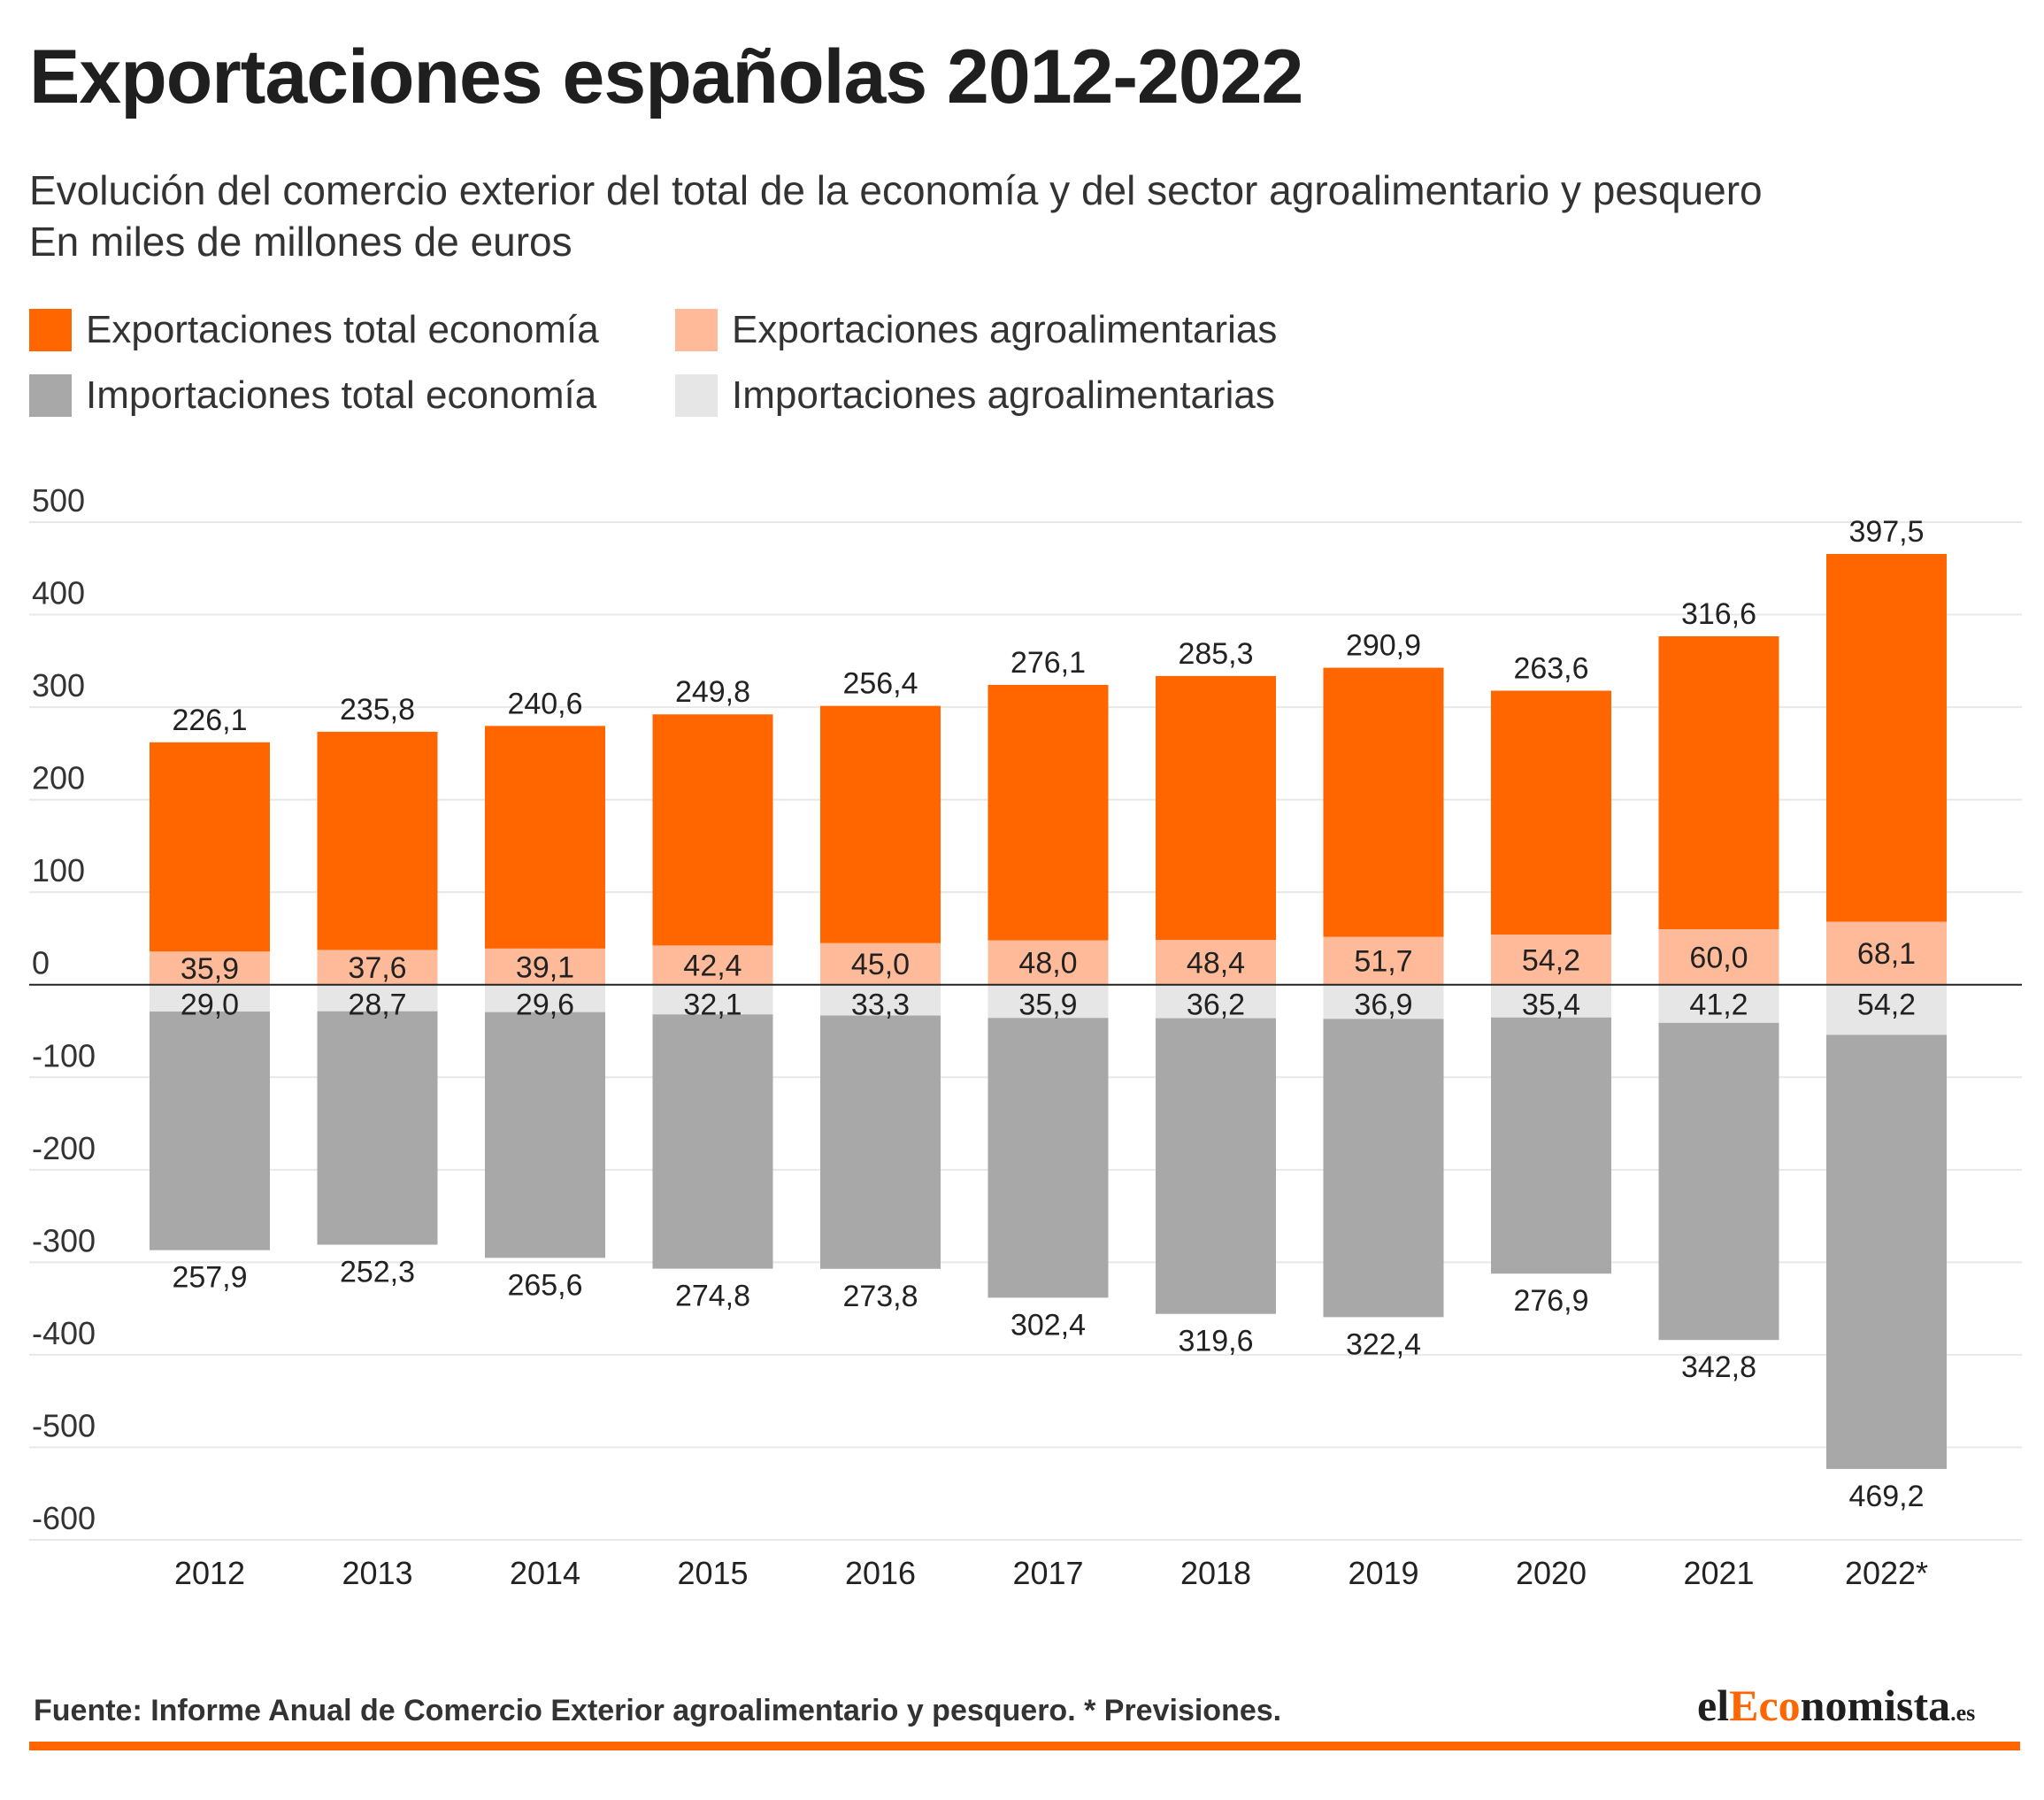 The image size is (2044, 1800). I want to click on y-tick-label: 200, so click(59, 778).